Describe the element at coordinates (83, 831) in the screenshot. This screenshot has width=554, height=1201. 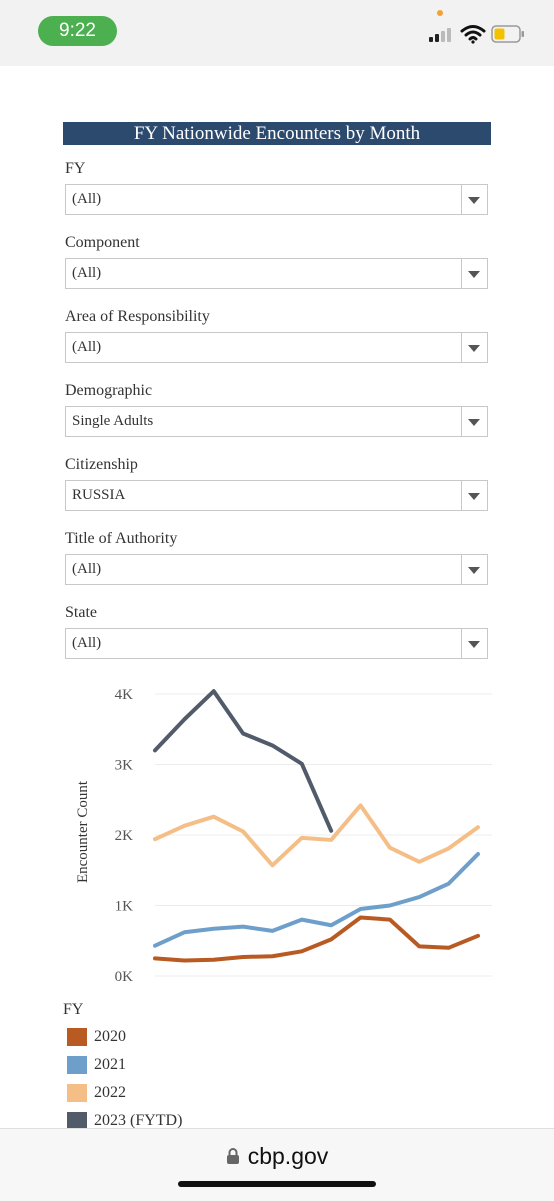
I see `y-axis-label: Encounter Count` at that location.